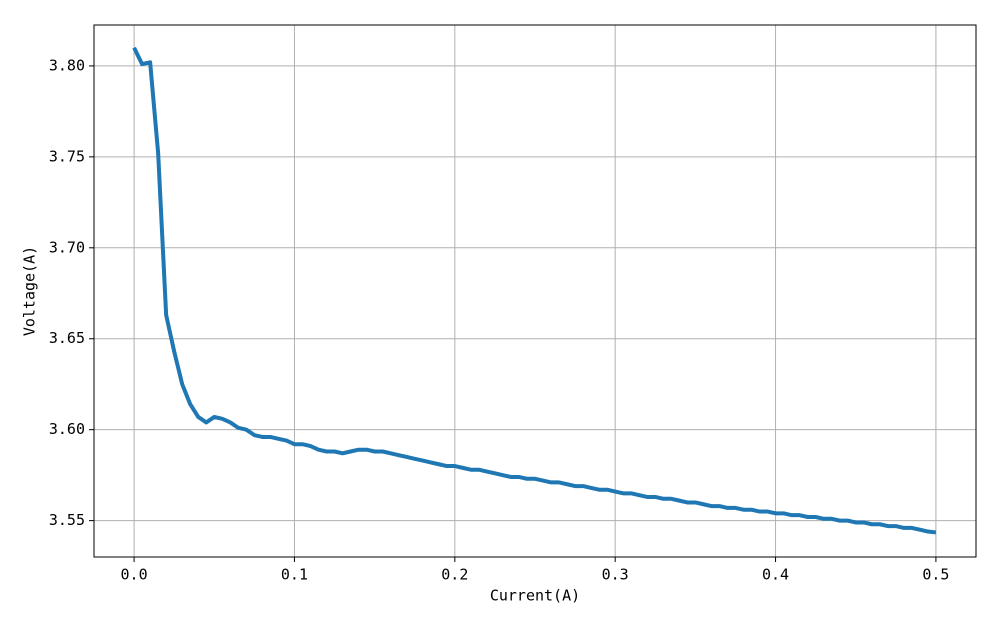  What do you see at coordinates (67, 65) in the screenshot?
I see `y-tick-label: 3.80` at bounding box center [67, 65].